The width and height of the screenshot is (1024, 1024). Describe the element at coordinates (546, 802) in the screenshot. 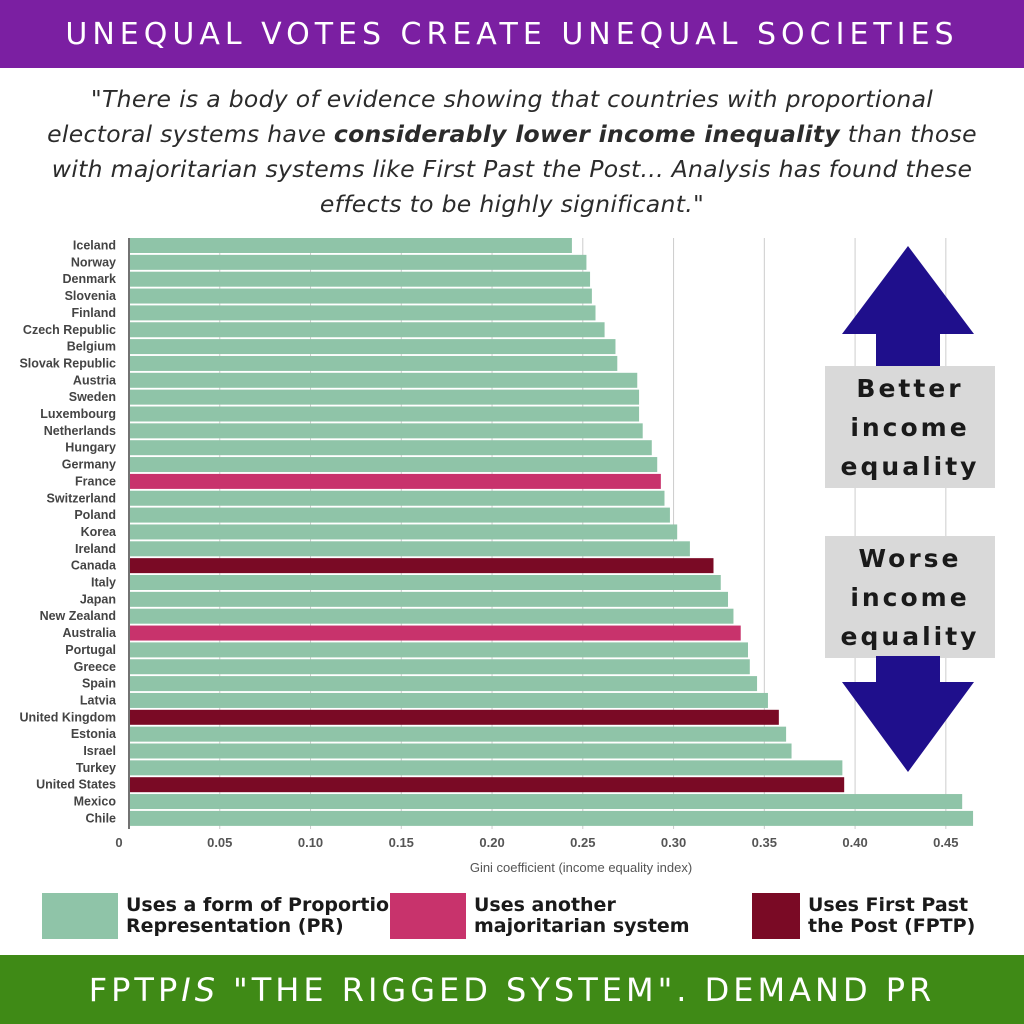

I see `bar-mexico` at that location.